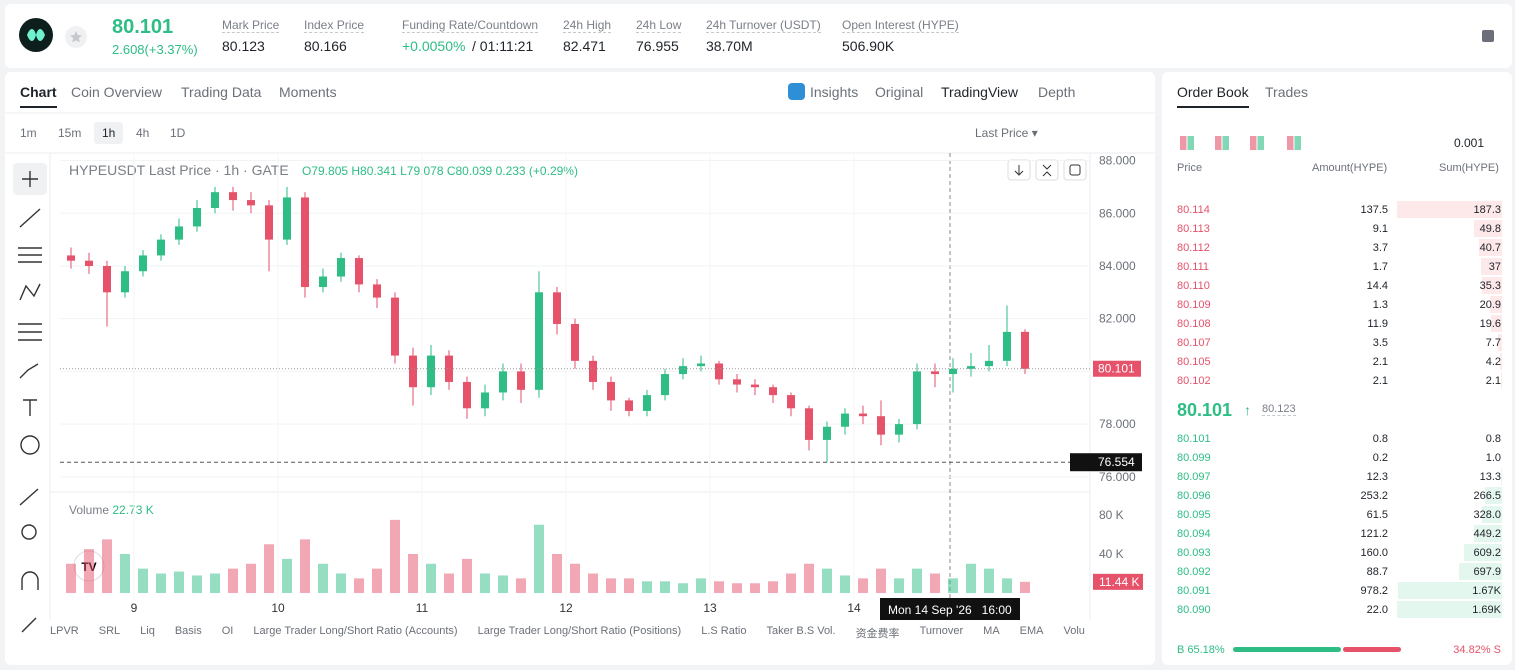 The height and width of the screenshot is (670, 1515). Describe the element at coordinates (1487, 534) in the screenshot. I see `ob-sum: 449.2` at that location.